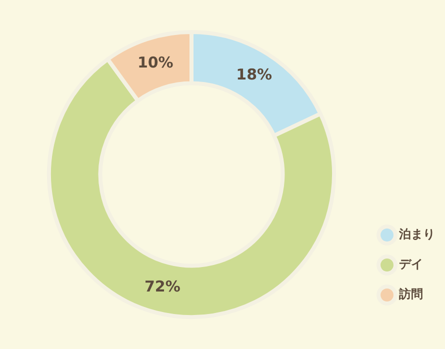  I want to click on data-label: 10%, so click(155, 62).